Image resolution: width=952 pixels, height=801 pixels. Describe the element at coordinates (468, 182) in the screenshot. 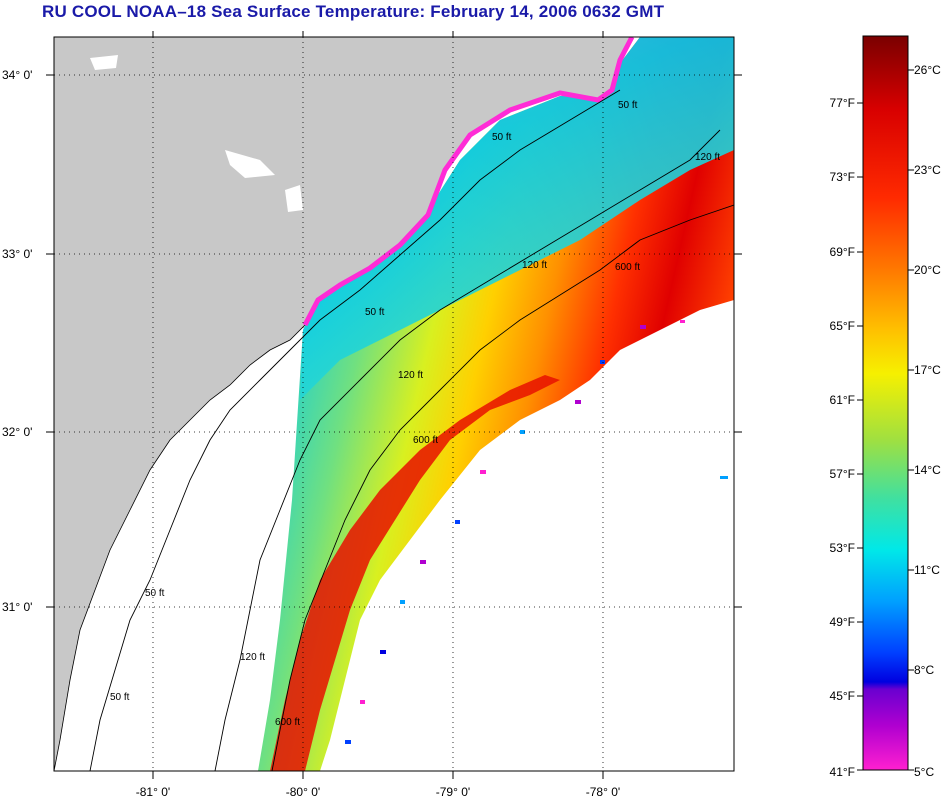

I see `coastline-edge` at that location.